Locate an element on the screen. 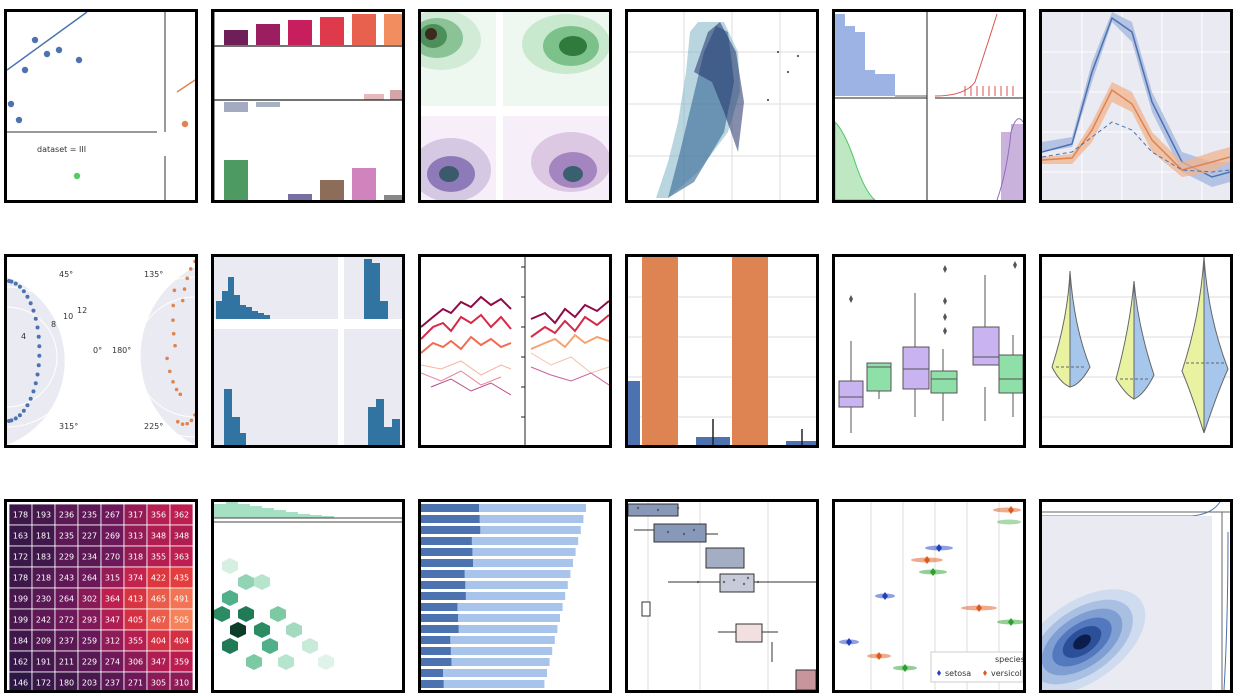 The width and height of the screenshot is (1242, 696). heatmap-cell-label: 356 is located at coordinates (158, 515).